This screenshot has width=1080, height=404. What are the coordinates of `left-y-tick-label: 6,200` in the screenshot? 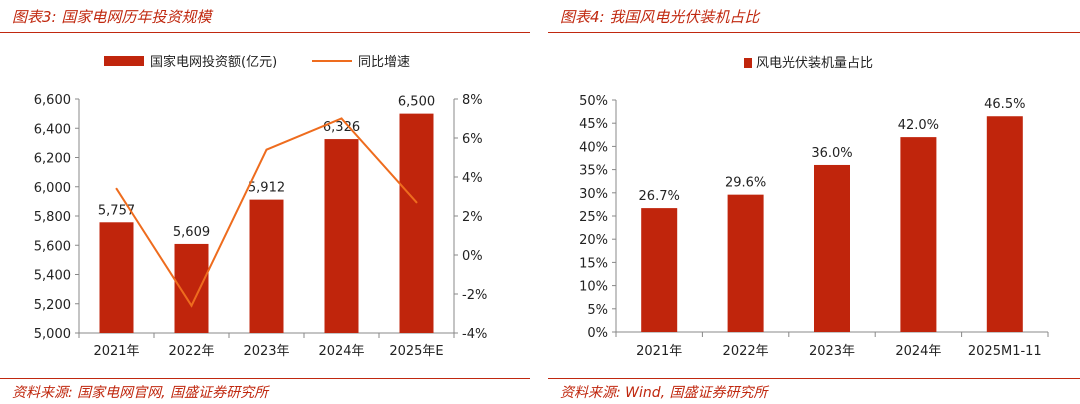 It's located at (52, 159).